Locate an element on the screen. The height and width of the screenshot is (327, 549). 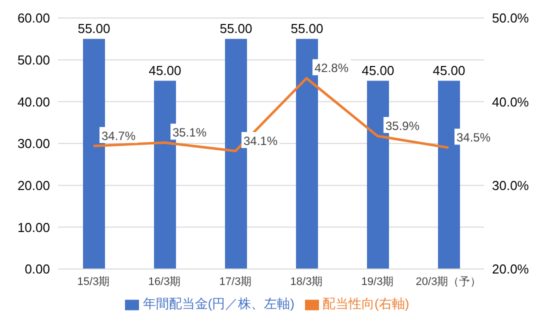
y2-tick-label: 20.0% is located at coordinates (511, 269).